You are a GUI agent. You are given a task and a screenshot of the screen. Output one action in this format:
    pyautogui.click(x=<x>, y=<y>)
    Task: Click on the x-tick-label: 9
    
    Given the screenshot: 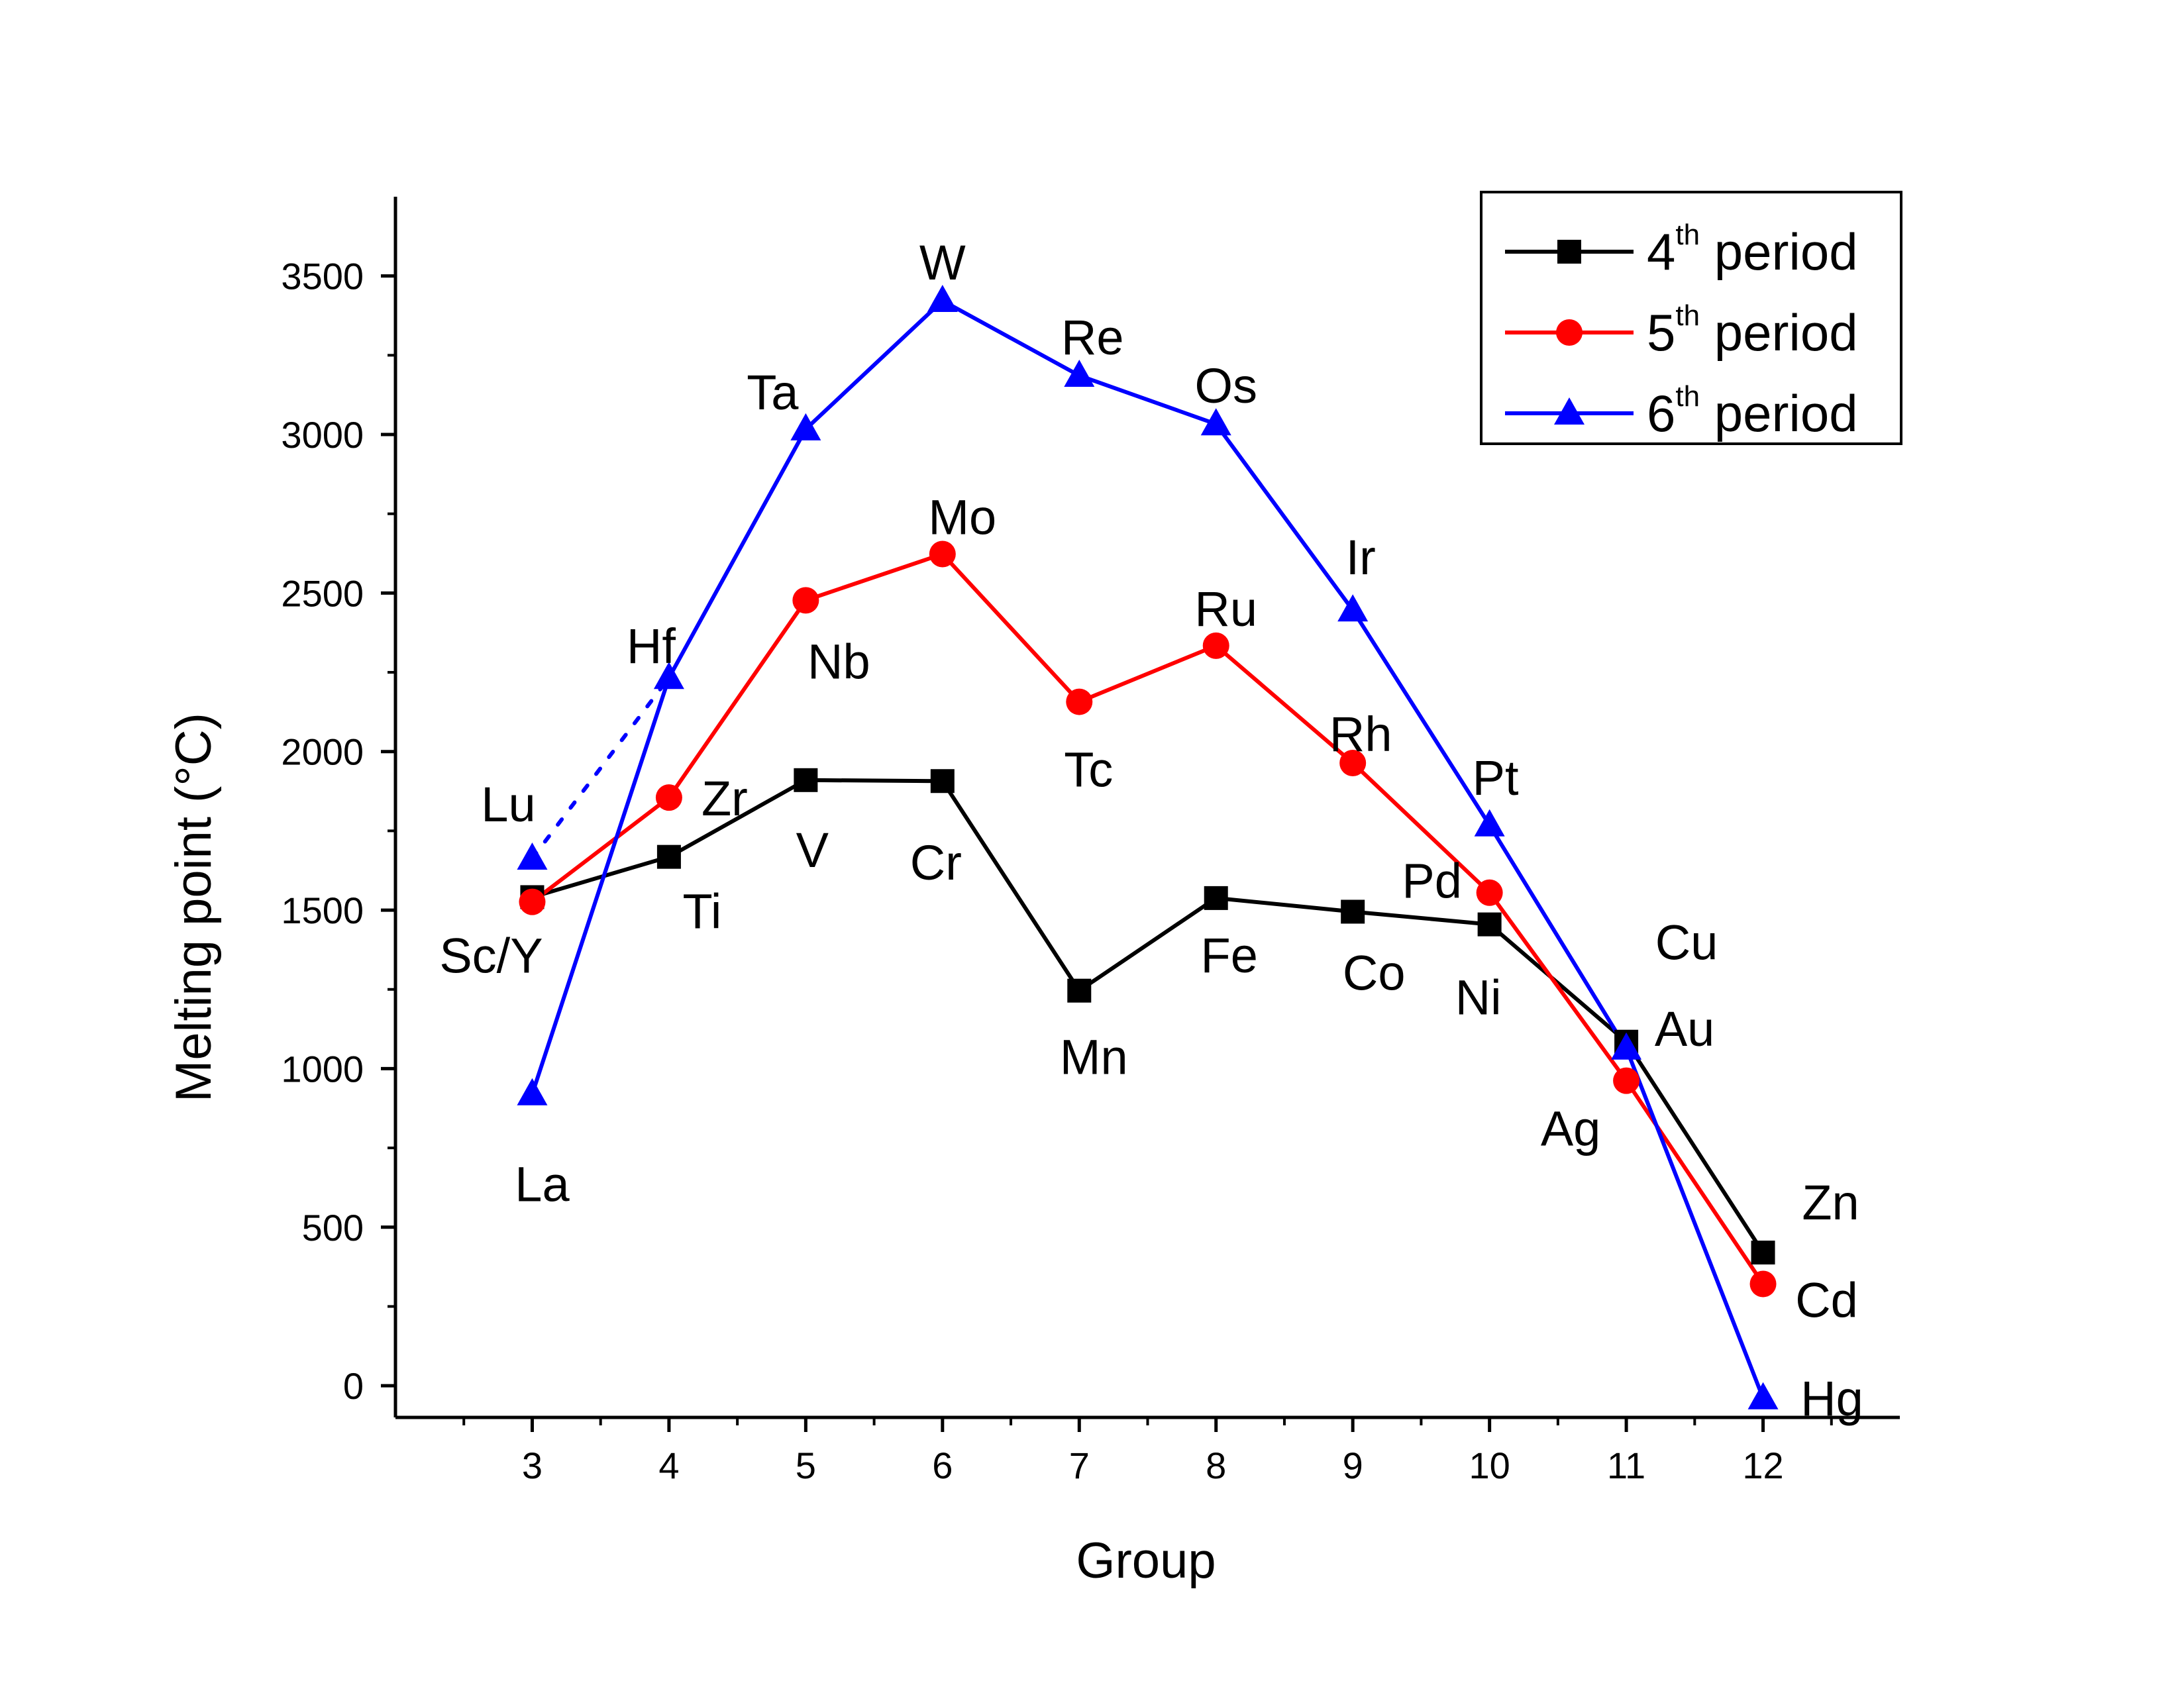 What is the action you would take?
    pyautogui.click(x=1353, y=1465)
    